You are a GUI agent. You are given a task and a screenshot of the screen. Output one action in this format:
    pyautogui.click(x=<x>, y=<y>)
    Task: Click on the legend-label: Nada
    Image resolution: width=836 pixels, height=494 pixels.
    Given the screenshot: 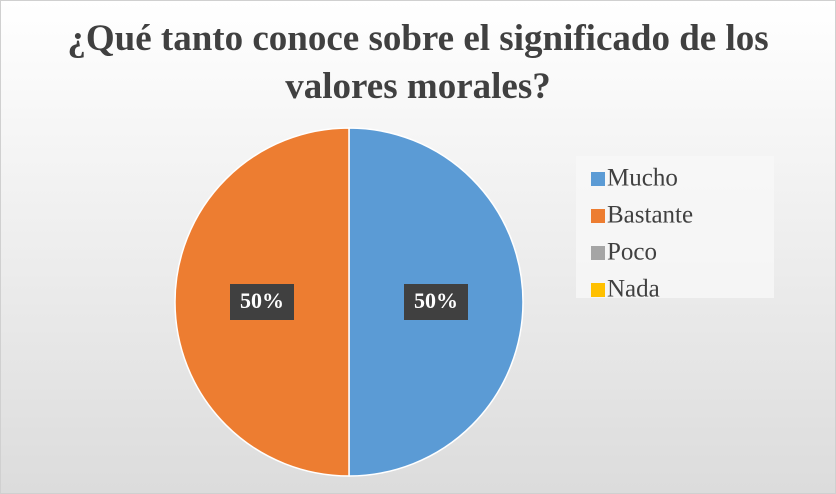 What is the action you would take?
    pyautogui.click(x=633, y=289)
    